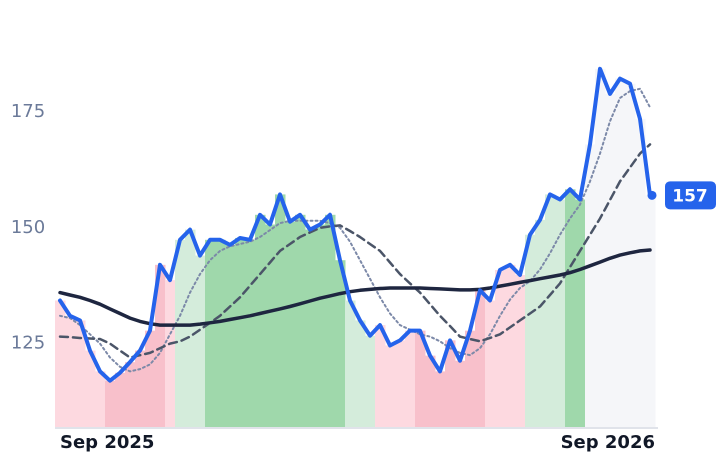  I want to click on moving-average-line, so click(355, 287).